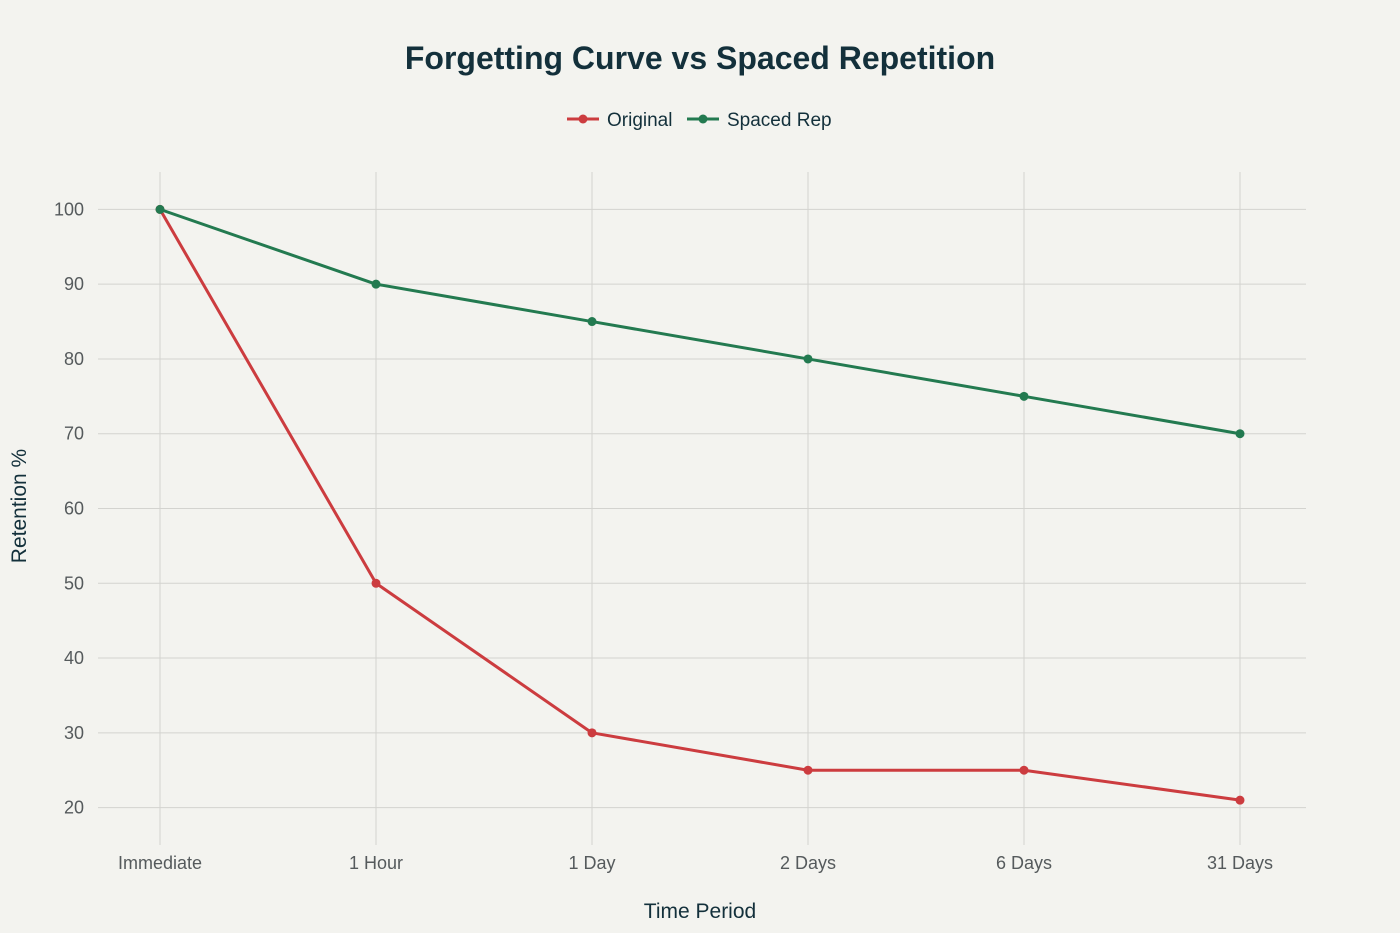 This screenshot has width=1400, height=933. Describe the element at coordinates (376, 863) in the screenshot. I see `x-tick-label: 1 Hour` at that location.